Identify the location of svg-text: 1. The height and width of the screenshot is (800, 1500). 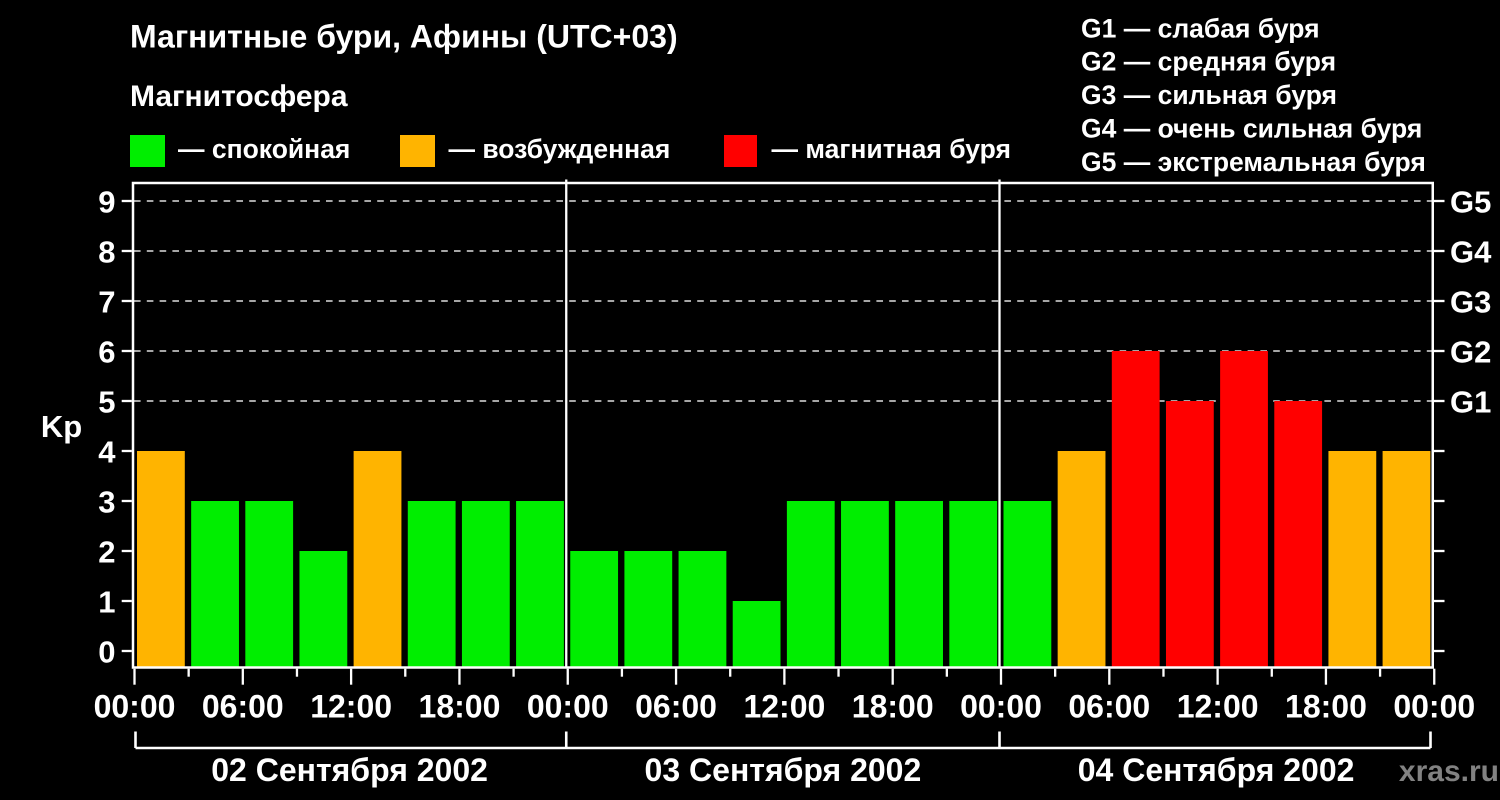
(106, 602).